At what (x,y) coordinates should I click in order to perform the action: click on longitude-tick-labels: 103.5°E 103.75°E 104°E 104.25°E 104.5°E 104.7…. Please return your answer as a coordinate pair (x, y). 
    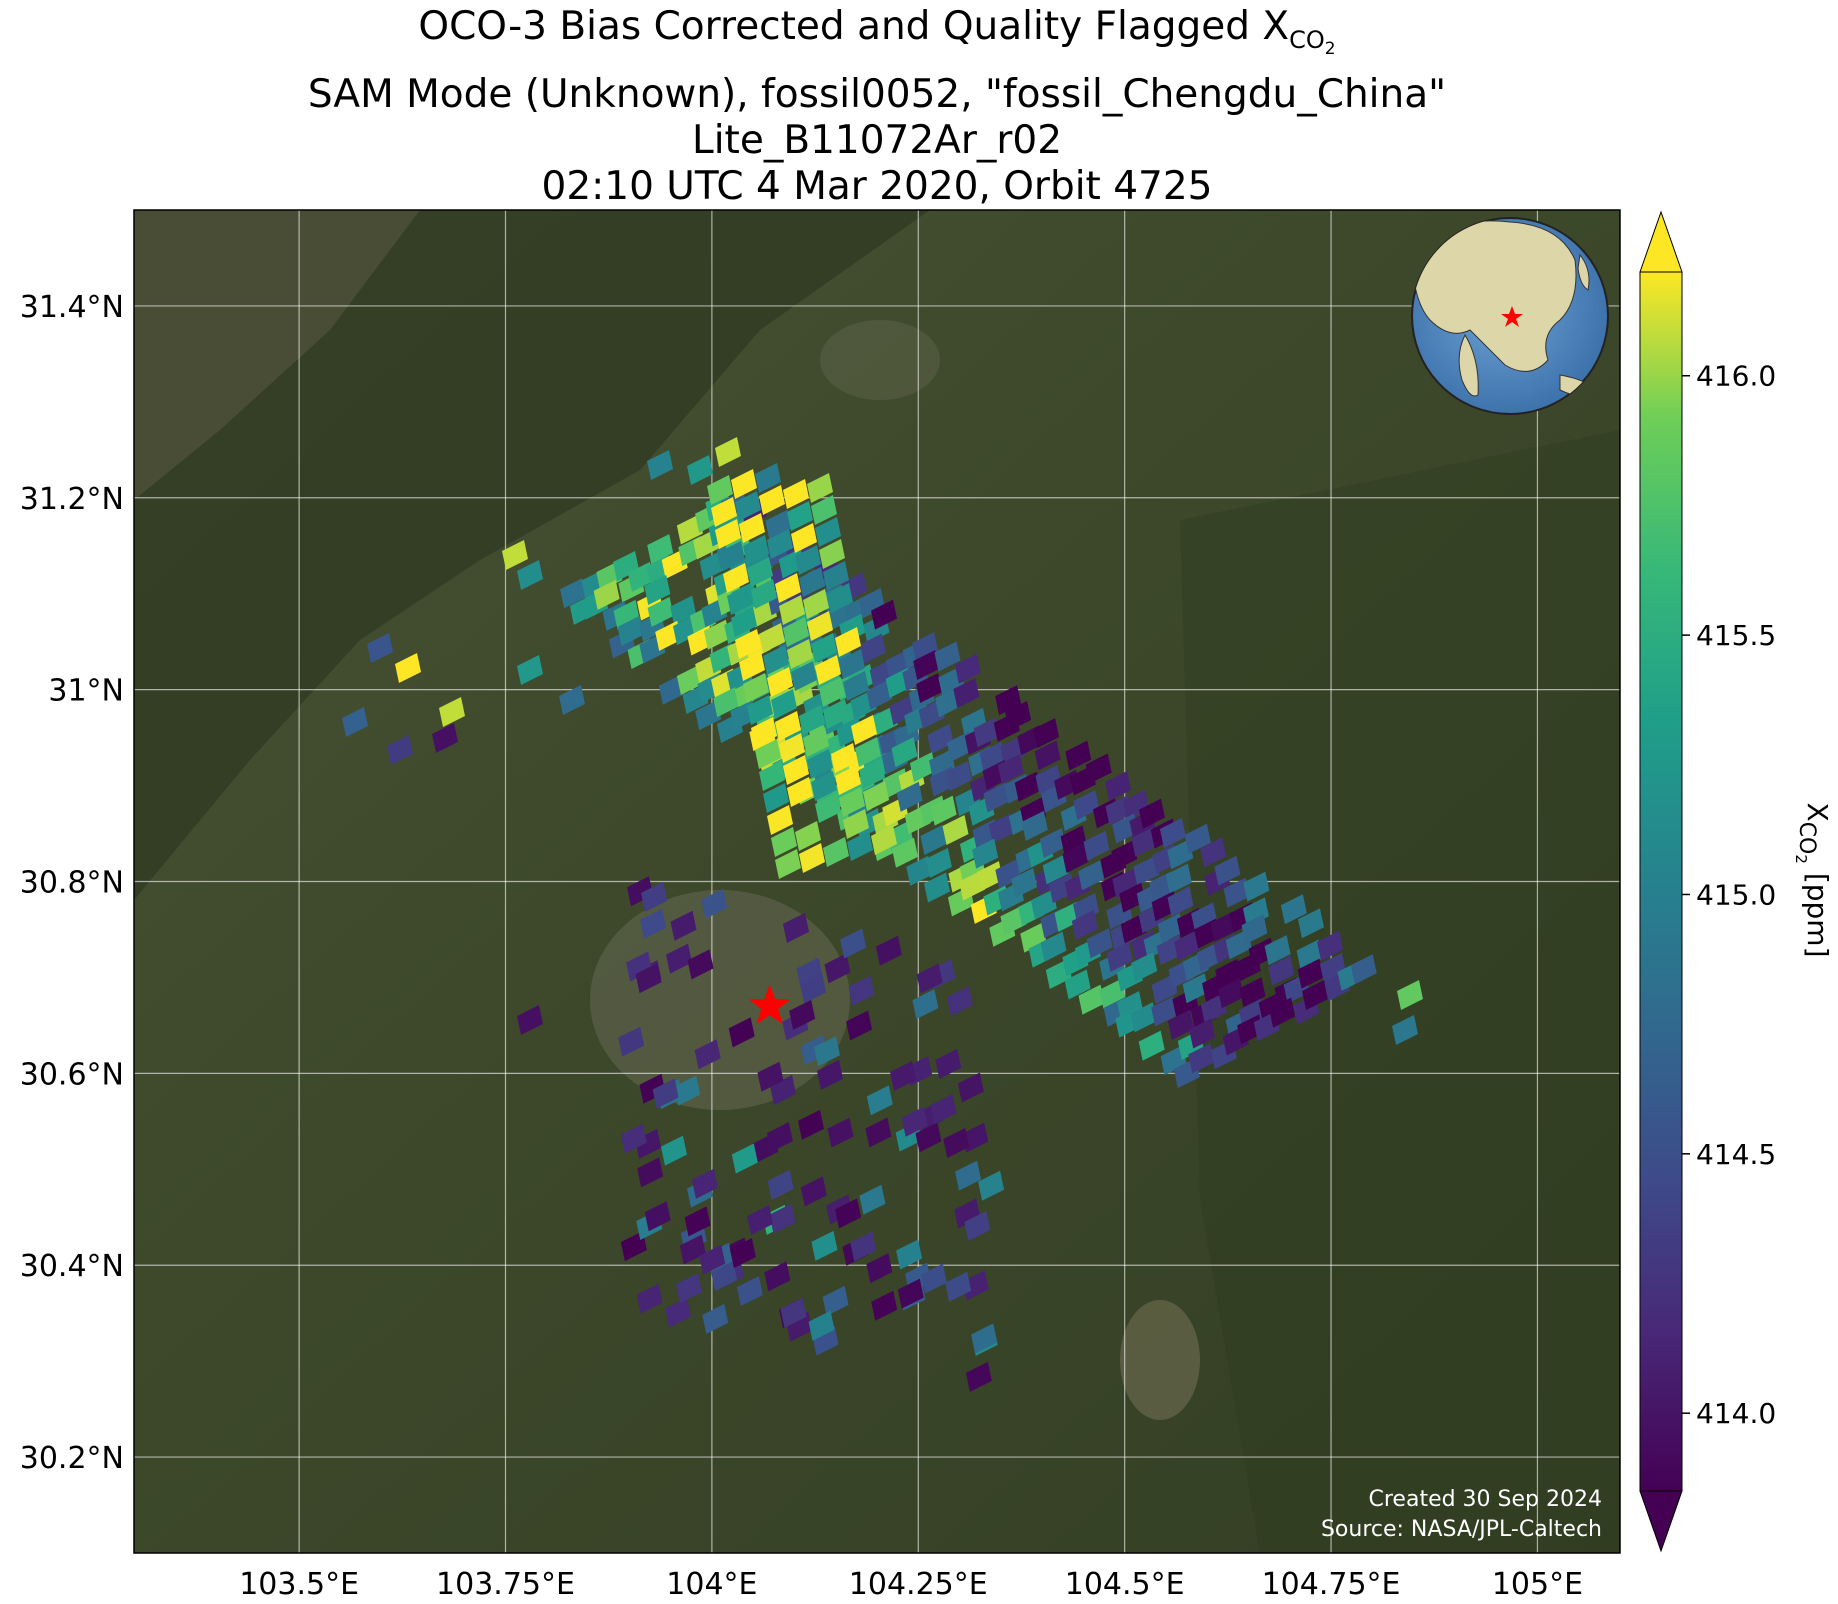
    Looking at the image, I should click on (911, 1584).